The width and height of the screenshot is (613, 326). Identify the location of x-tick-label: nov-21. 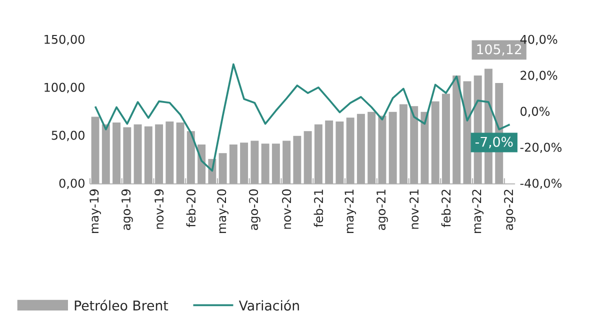
(414, 209).